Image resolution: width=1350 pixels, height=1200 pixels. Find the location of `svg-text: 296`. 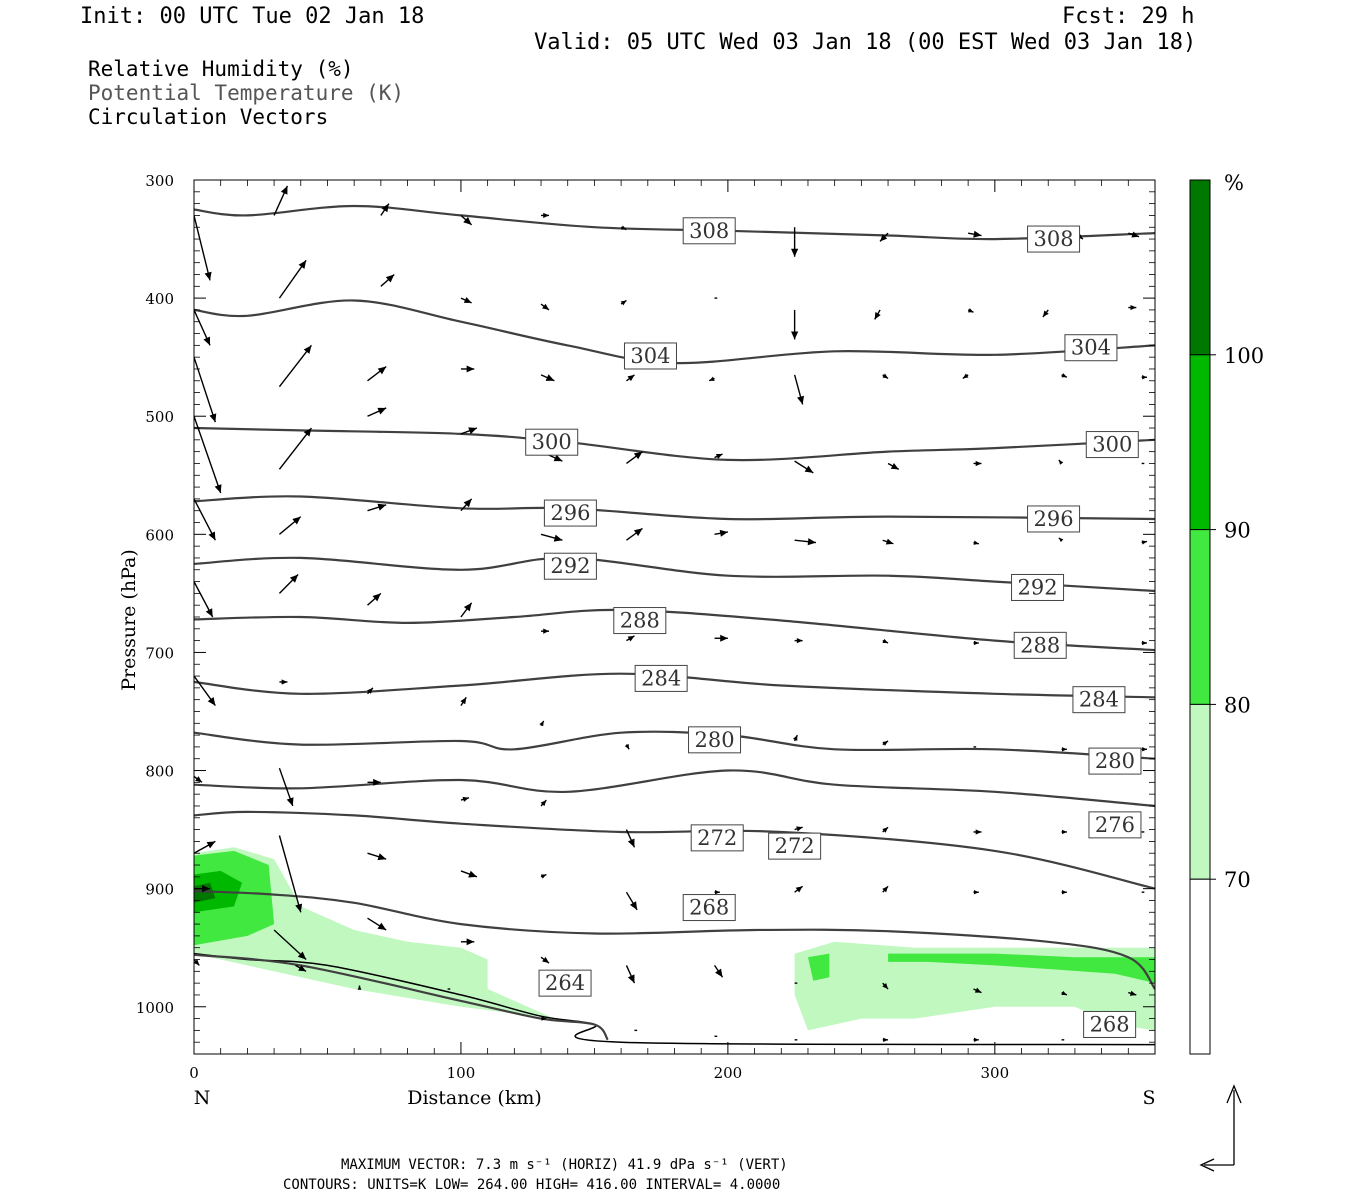

svg-text: 296 is located at coordinates (570, 513).